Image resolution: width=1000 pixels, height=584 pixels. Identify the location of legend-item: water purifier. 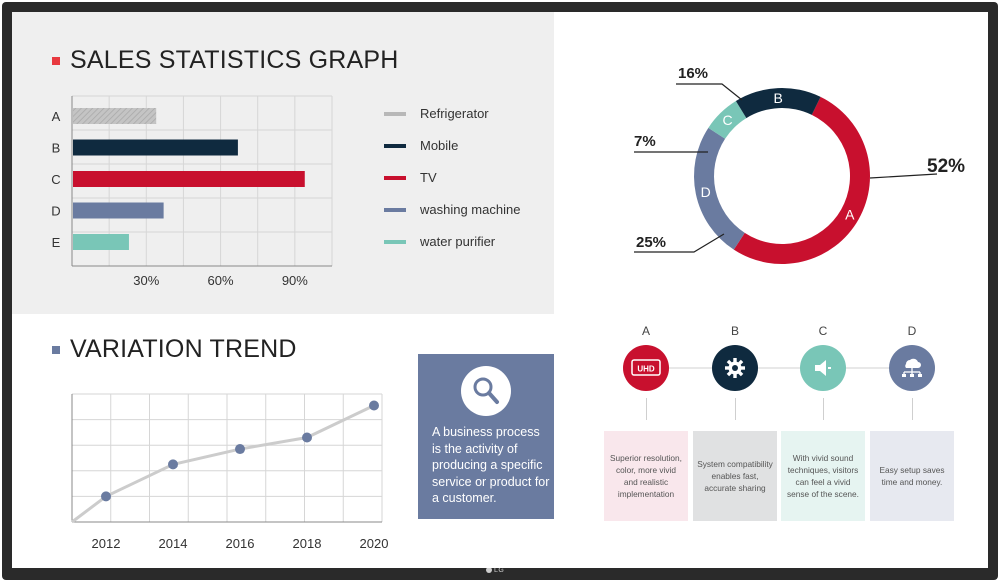
(439, 241).